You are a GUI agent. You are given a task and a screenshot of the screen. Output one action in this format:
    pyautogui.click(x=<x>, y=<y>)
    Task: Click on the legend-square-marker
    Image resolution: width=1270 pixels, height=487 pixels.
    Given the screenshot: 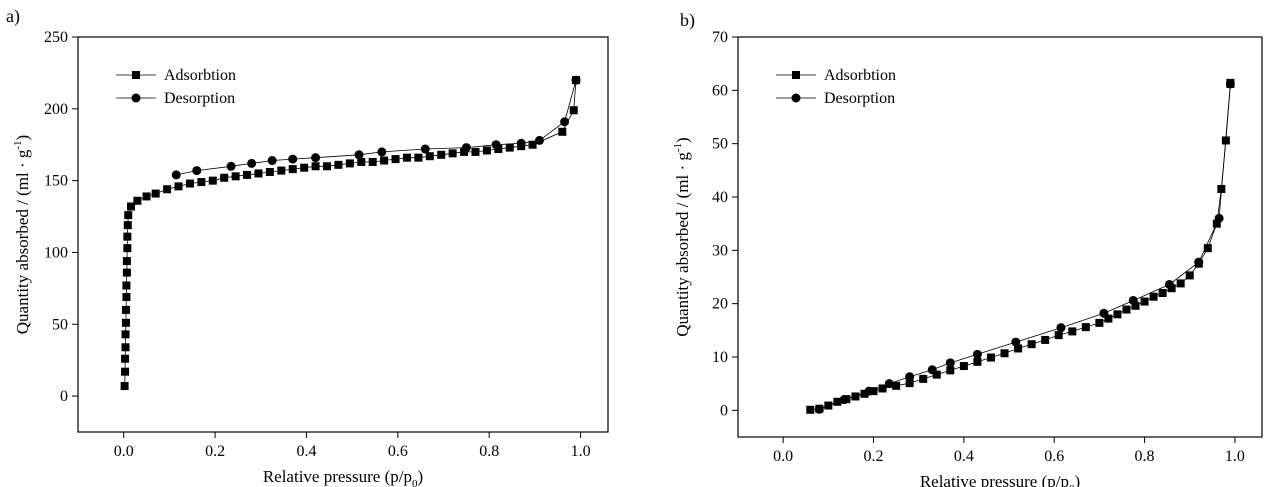 What is the action you would take?
    pyautogui.click(x=136, y=75)
    